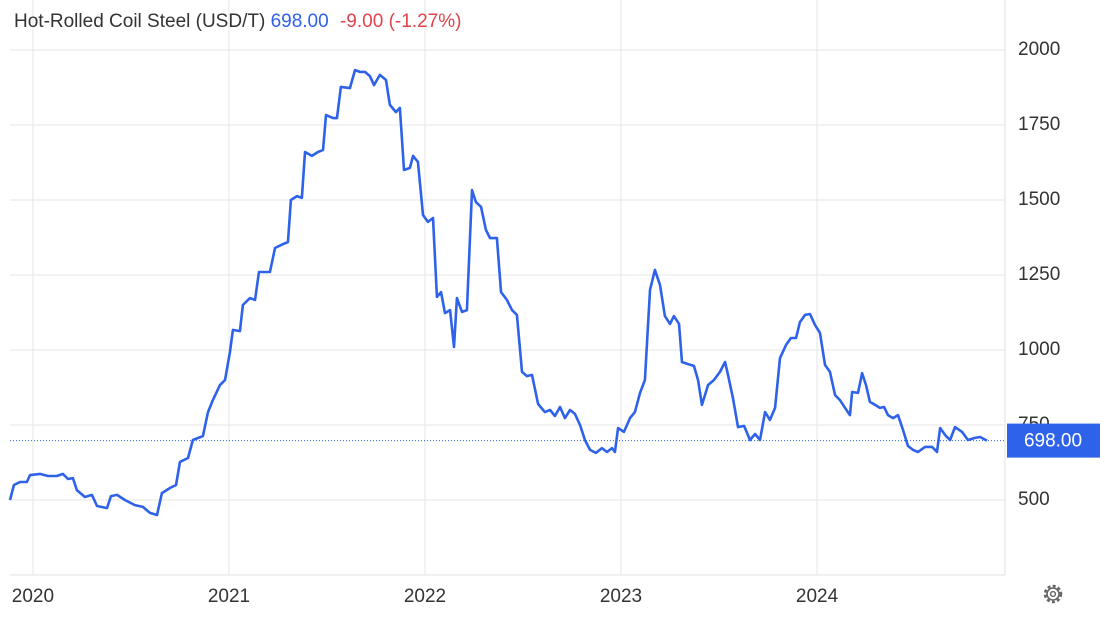  What do you see at coordinates (1039, 124) in the screenshot?
I see `y-tick-label: 1750` at bounding box center [1039, 124].